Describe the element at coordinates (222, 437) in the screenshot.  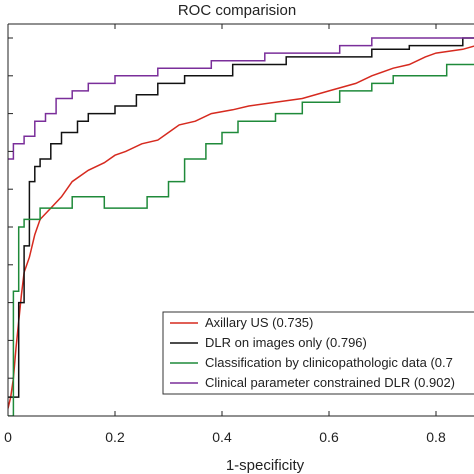
I see `x-tick-label: 0.4` at that location.